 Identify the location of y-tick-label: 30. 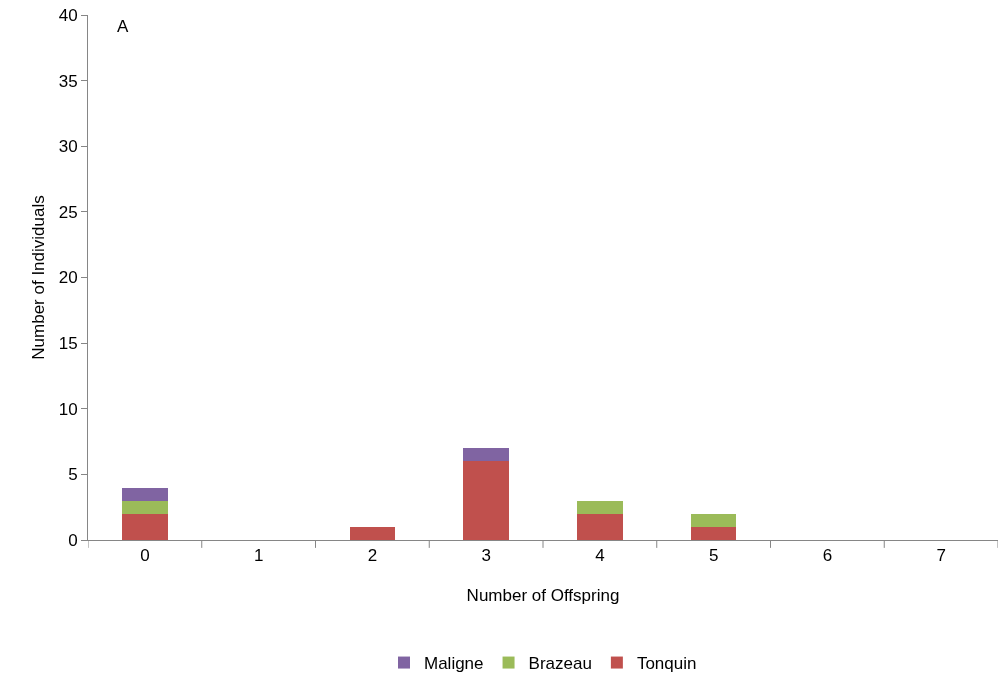
(68, 147).